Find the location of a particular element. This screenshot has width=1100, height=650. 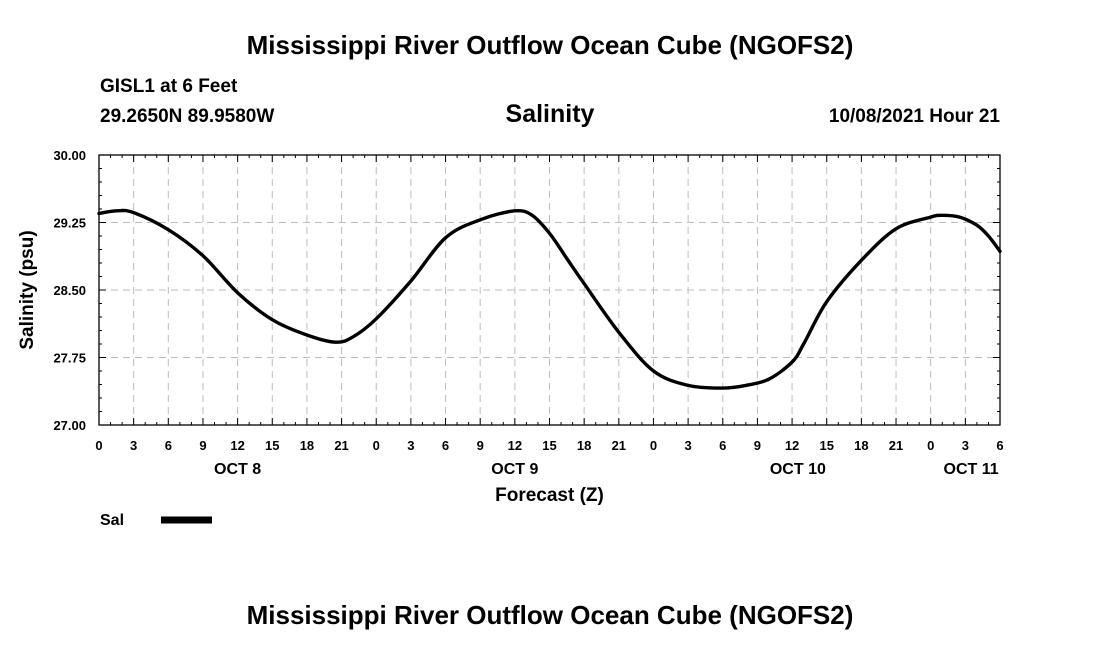

y-tick-label: 28.50 is located at coordinates (69, 290).